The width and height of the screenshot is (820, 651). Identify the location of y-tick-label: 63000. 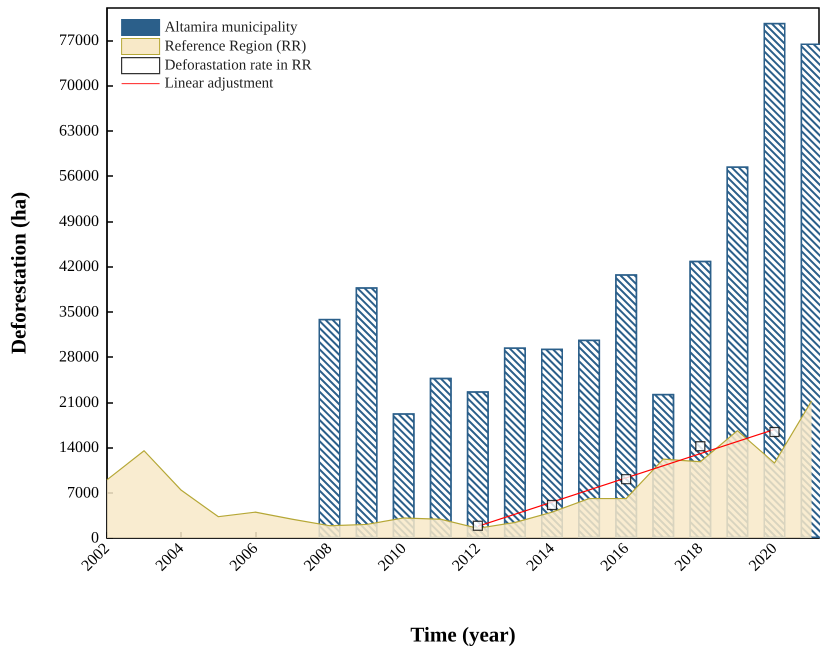
(79, 131).